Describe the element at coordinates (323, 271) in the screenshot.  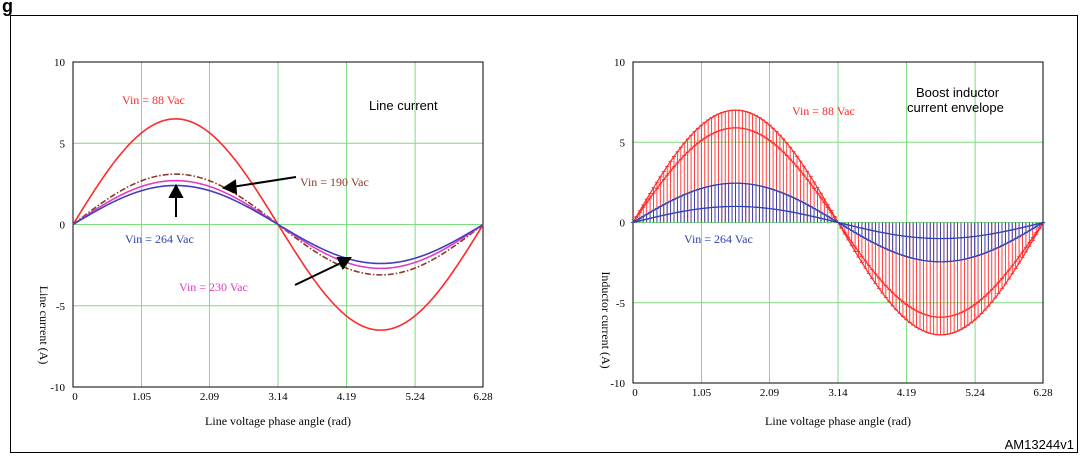
I see `arrow-vin230` at that location.